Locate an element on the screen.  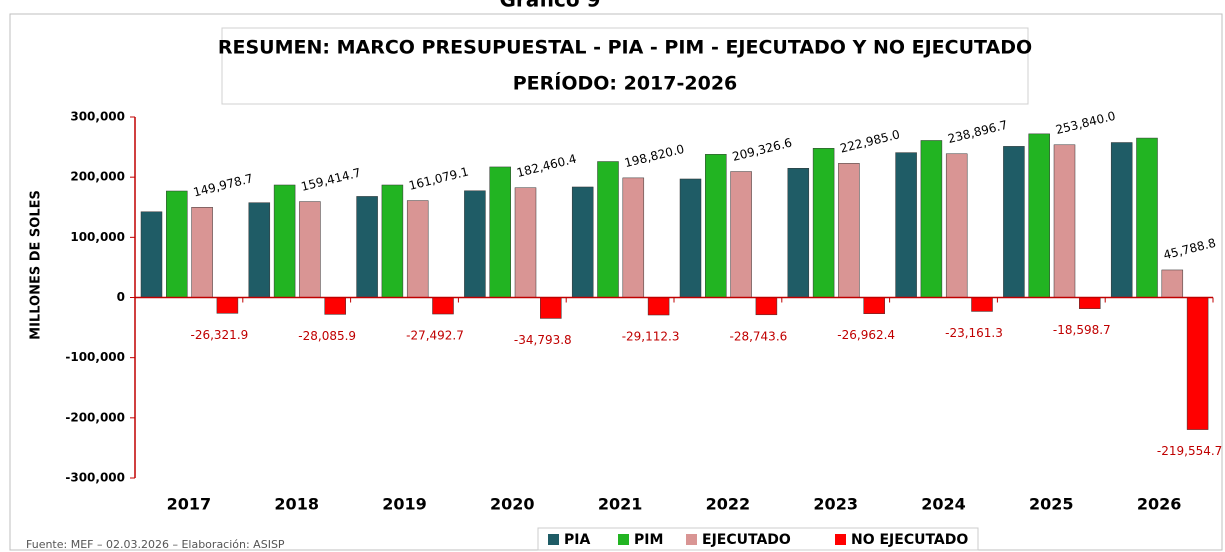
data-label: -28,085.9 is located at coordinates (327, 336).